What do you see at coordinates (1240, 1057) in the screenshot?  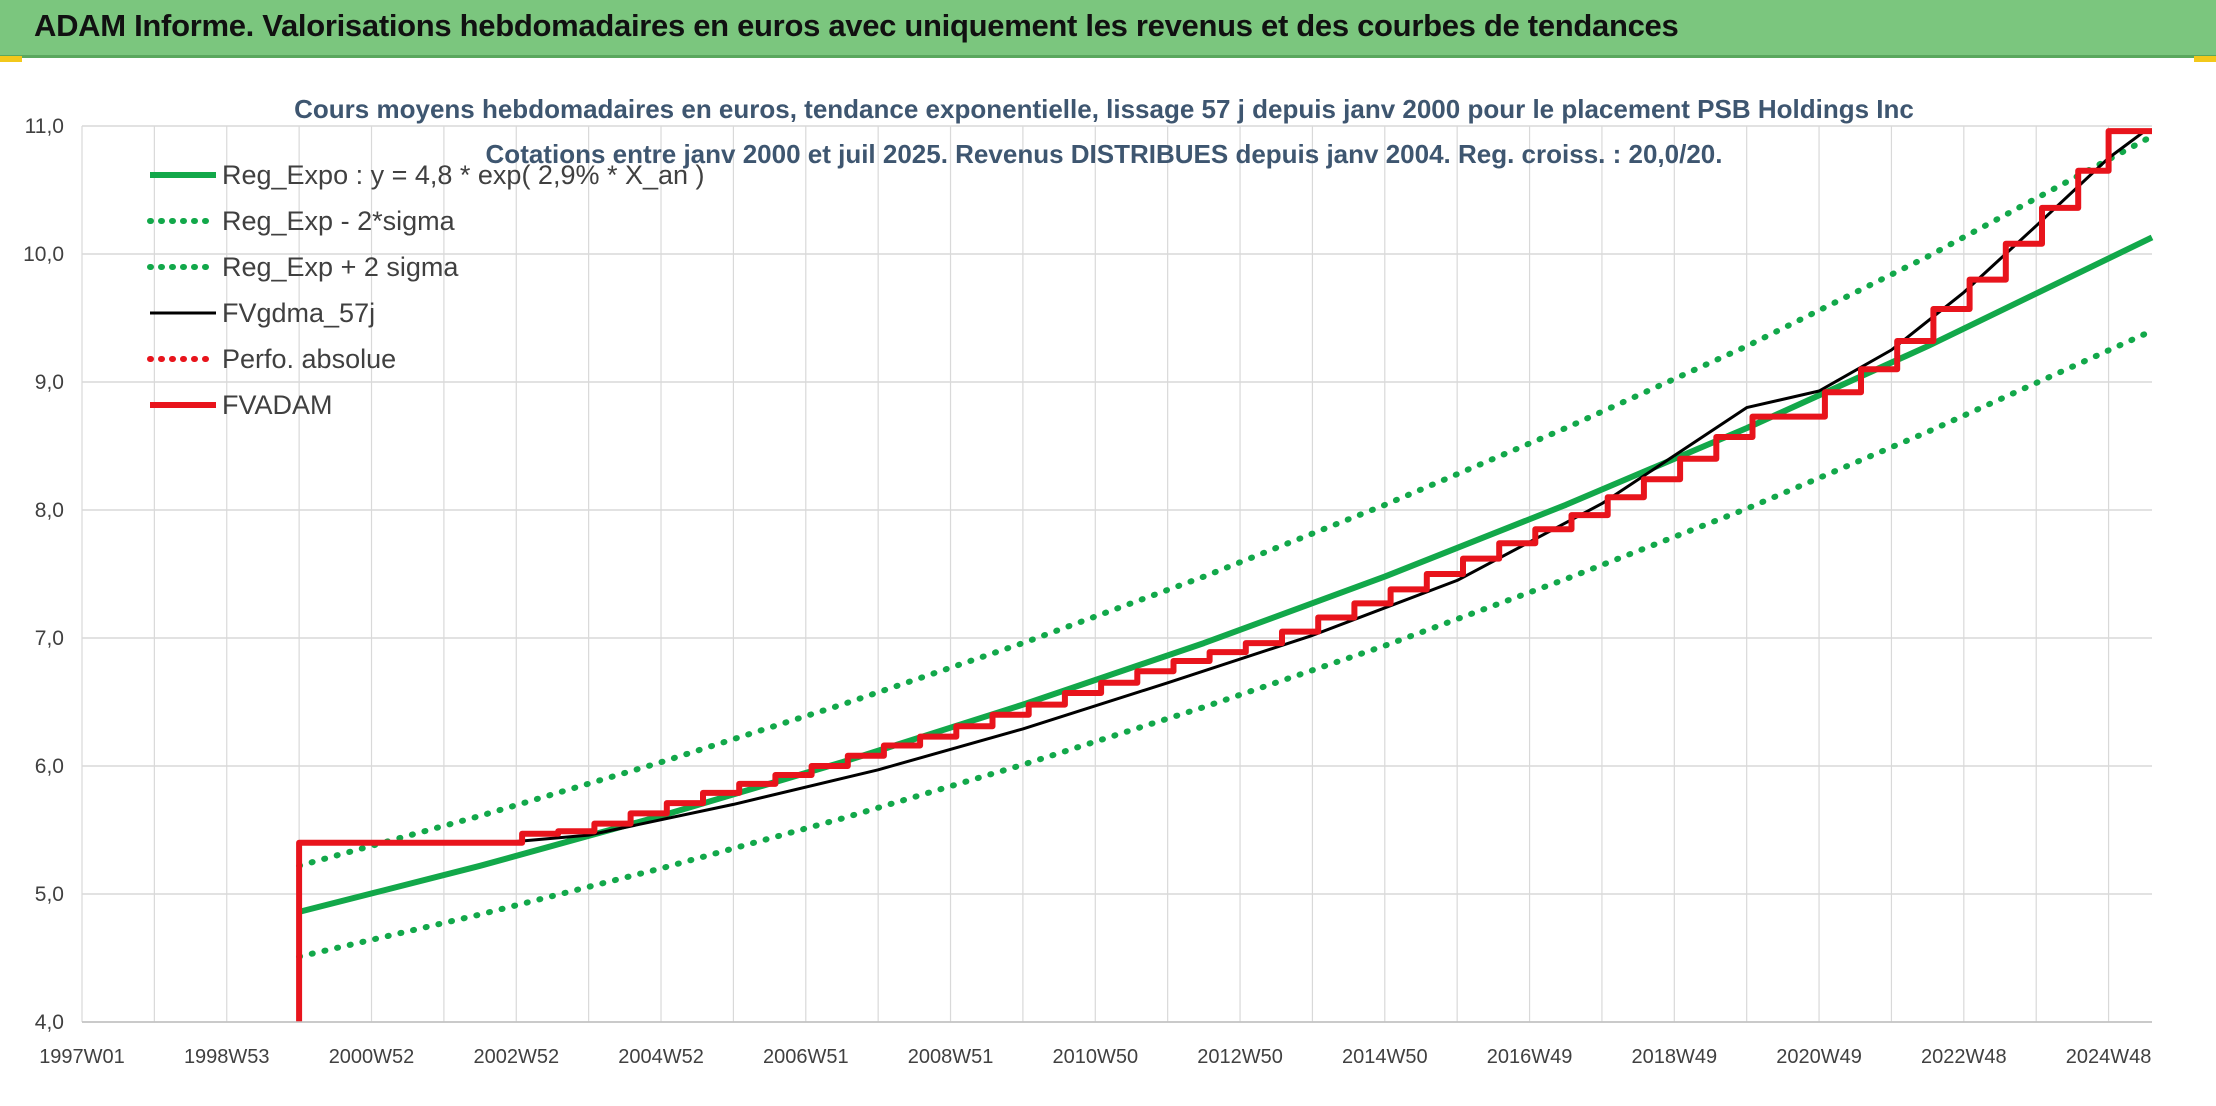 I see `x-tick-label: 2012W50` at bounding box center [1240, 1057].